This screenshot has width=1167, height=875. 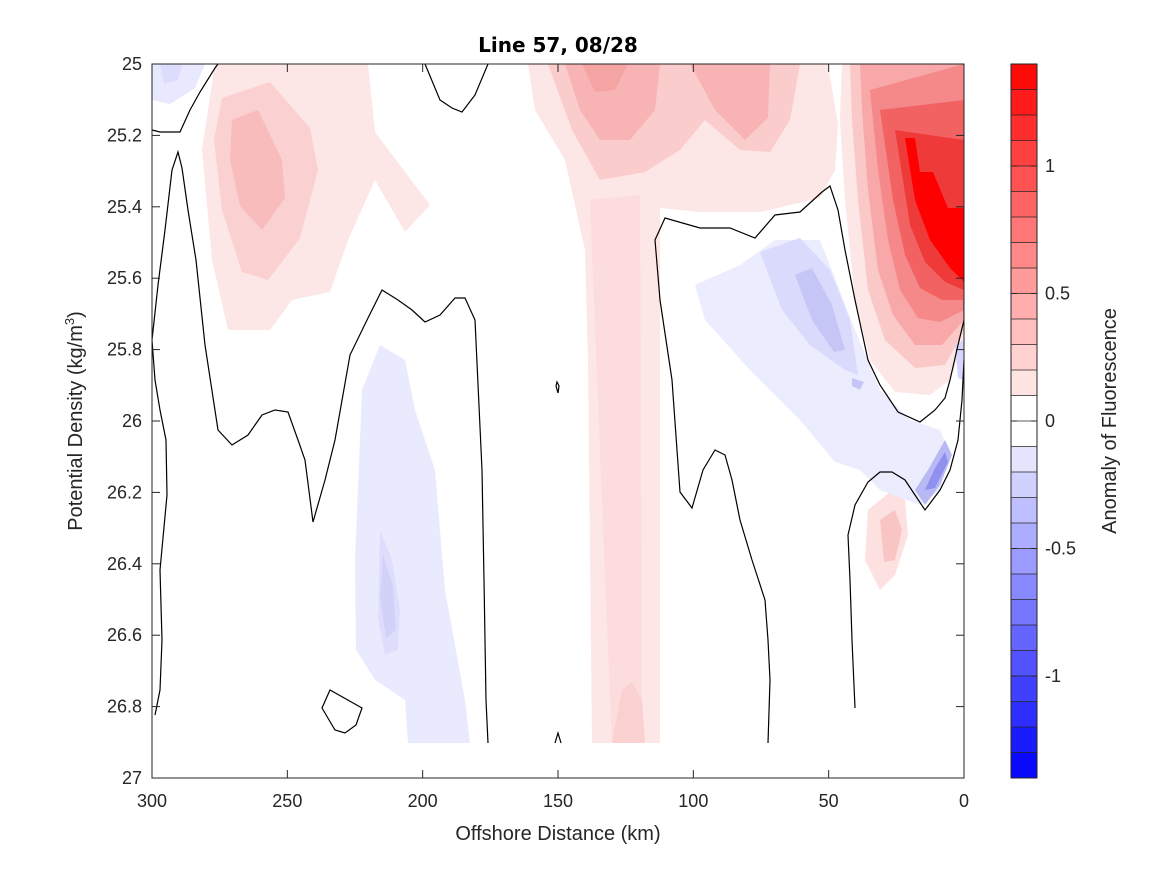 I want to click on colorbar-tick-label: 0, so click(x=1050, y=421).